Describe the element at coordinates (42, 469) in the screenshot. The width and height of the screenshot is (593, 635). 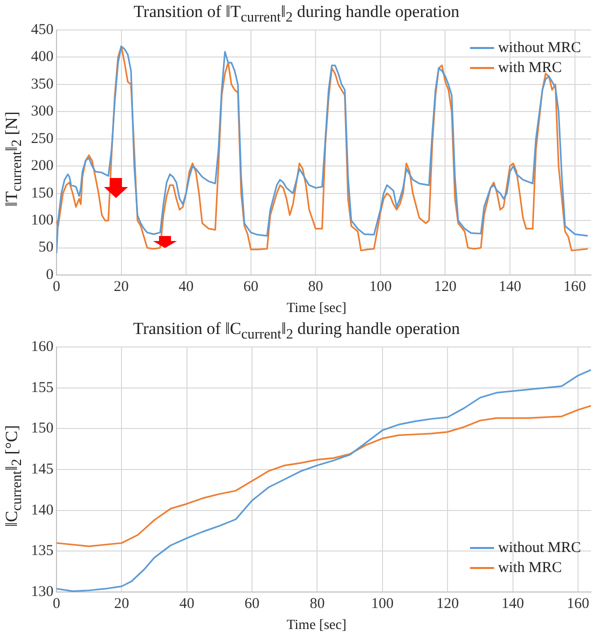
I see `y-tick-label: 145` at that location.